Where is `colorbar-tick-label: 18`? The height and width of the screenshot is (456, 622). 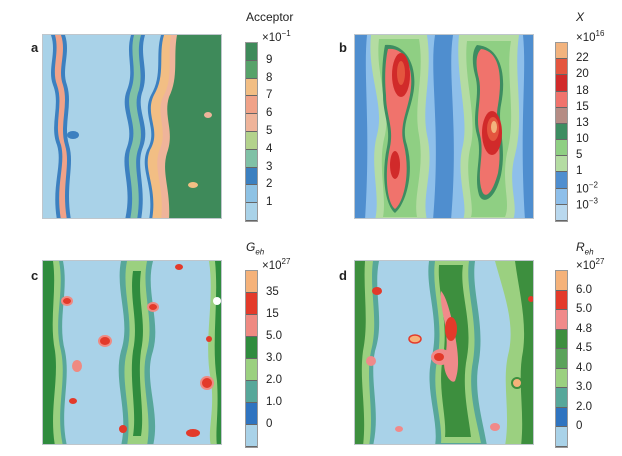
colorbar-tick-label: 18 is located at coordinates (582, 90).